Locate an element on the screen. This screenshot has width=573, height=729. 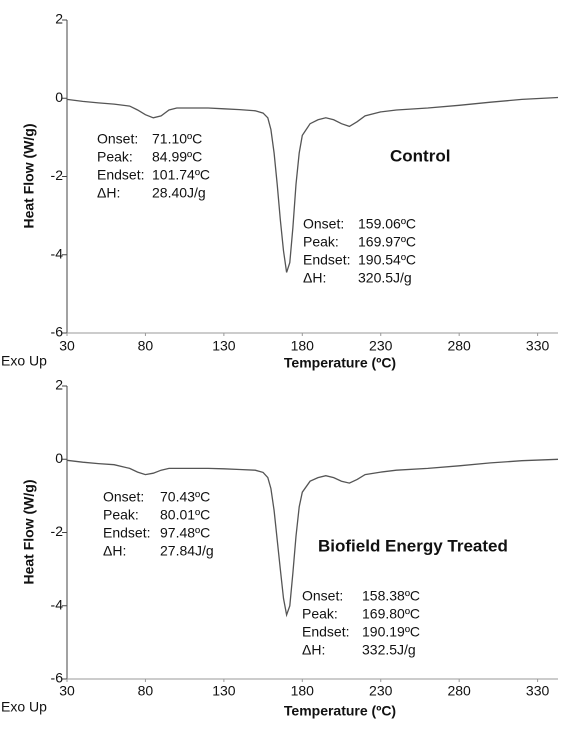
annotation-value: 71.10ºC is located at coordinates (177, 139).